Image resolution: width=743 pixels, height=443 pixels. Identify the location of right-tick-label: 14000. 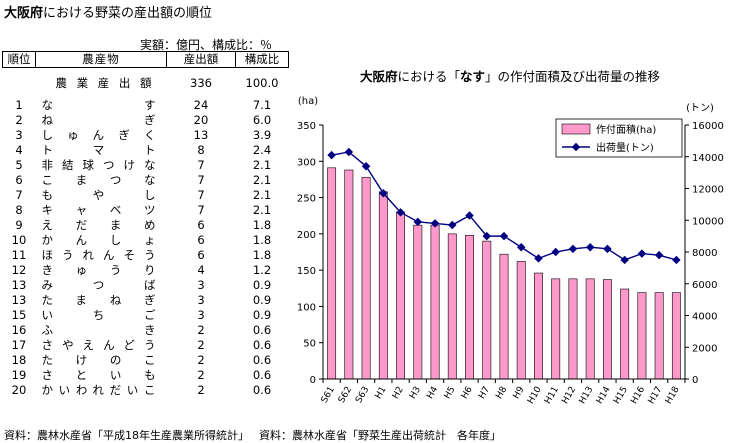
(708, 158).